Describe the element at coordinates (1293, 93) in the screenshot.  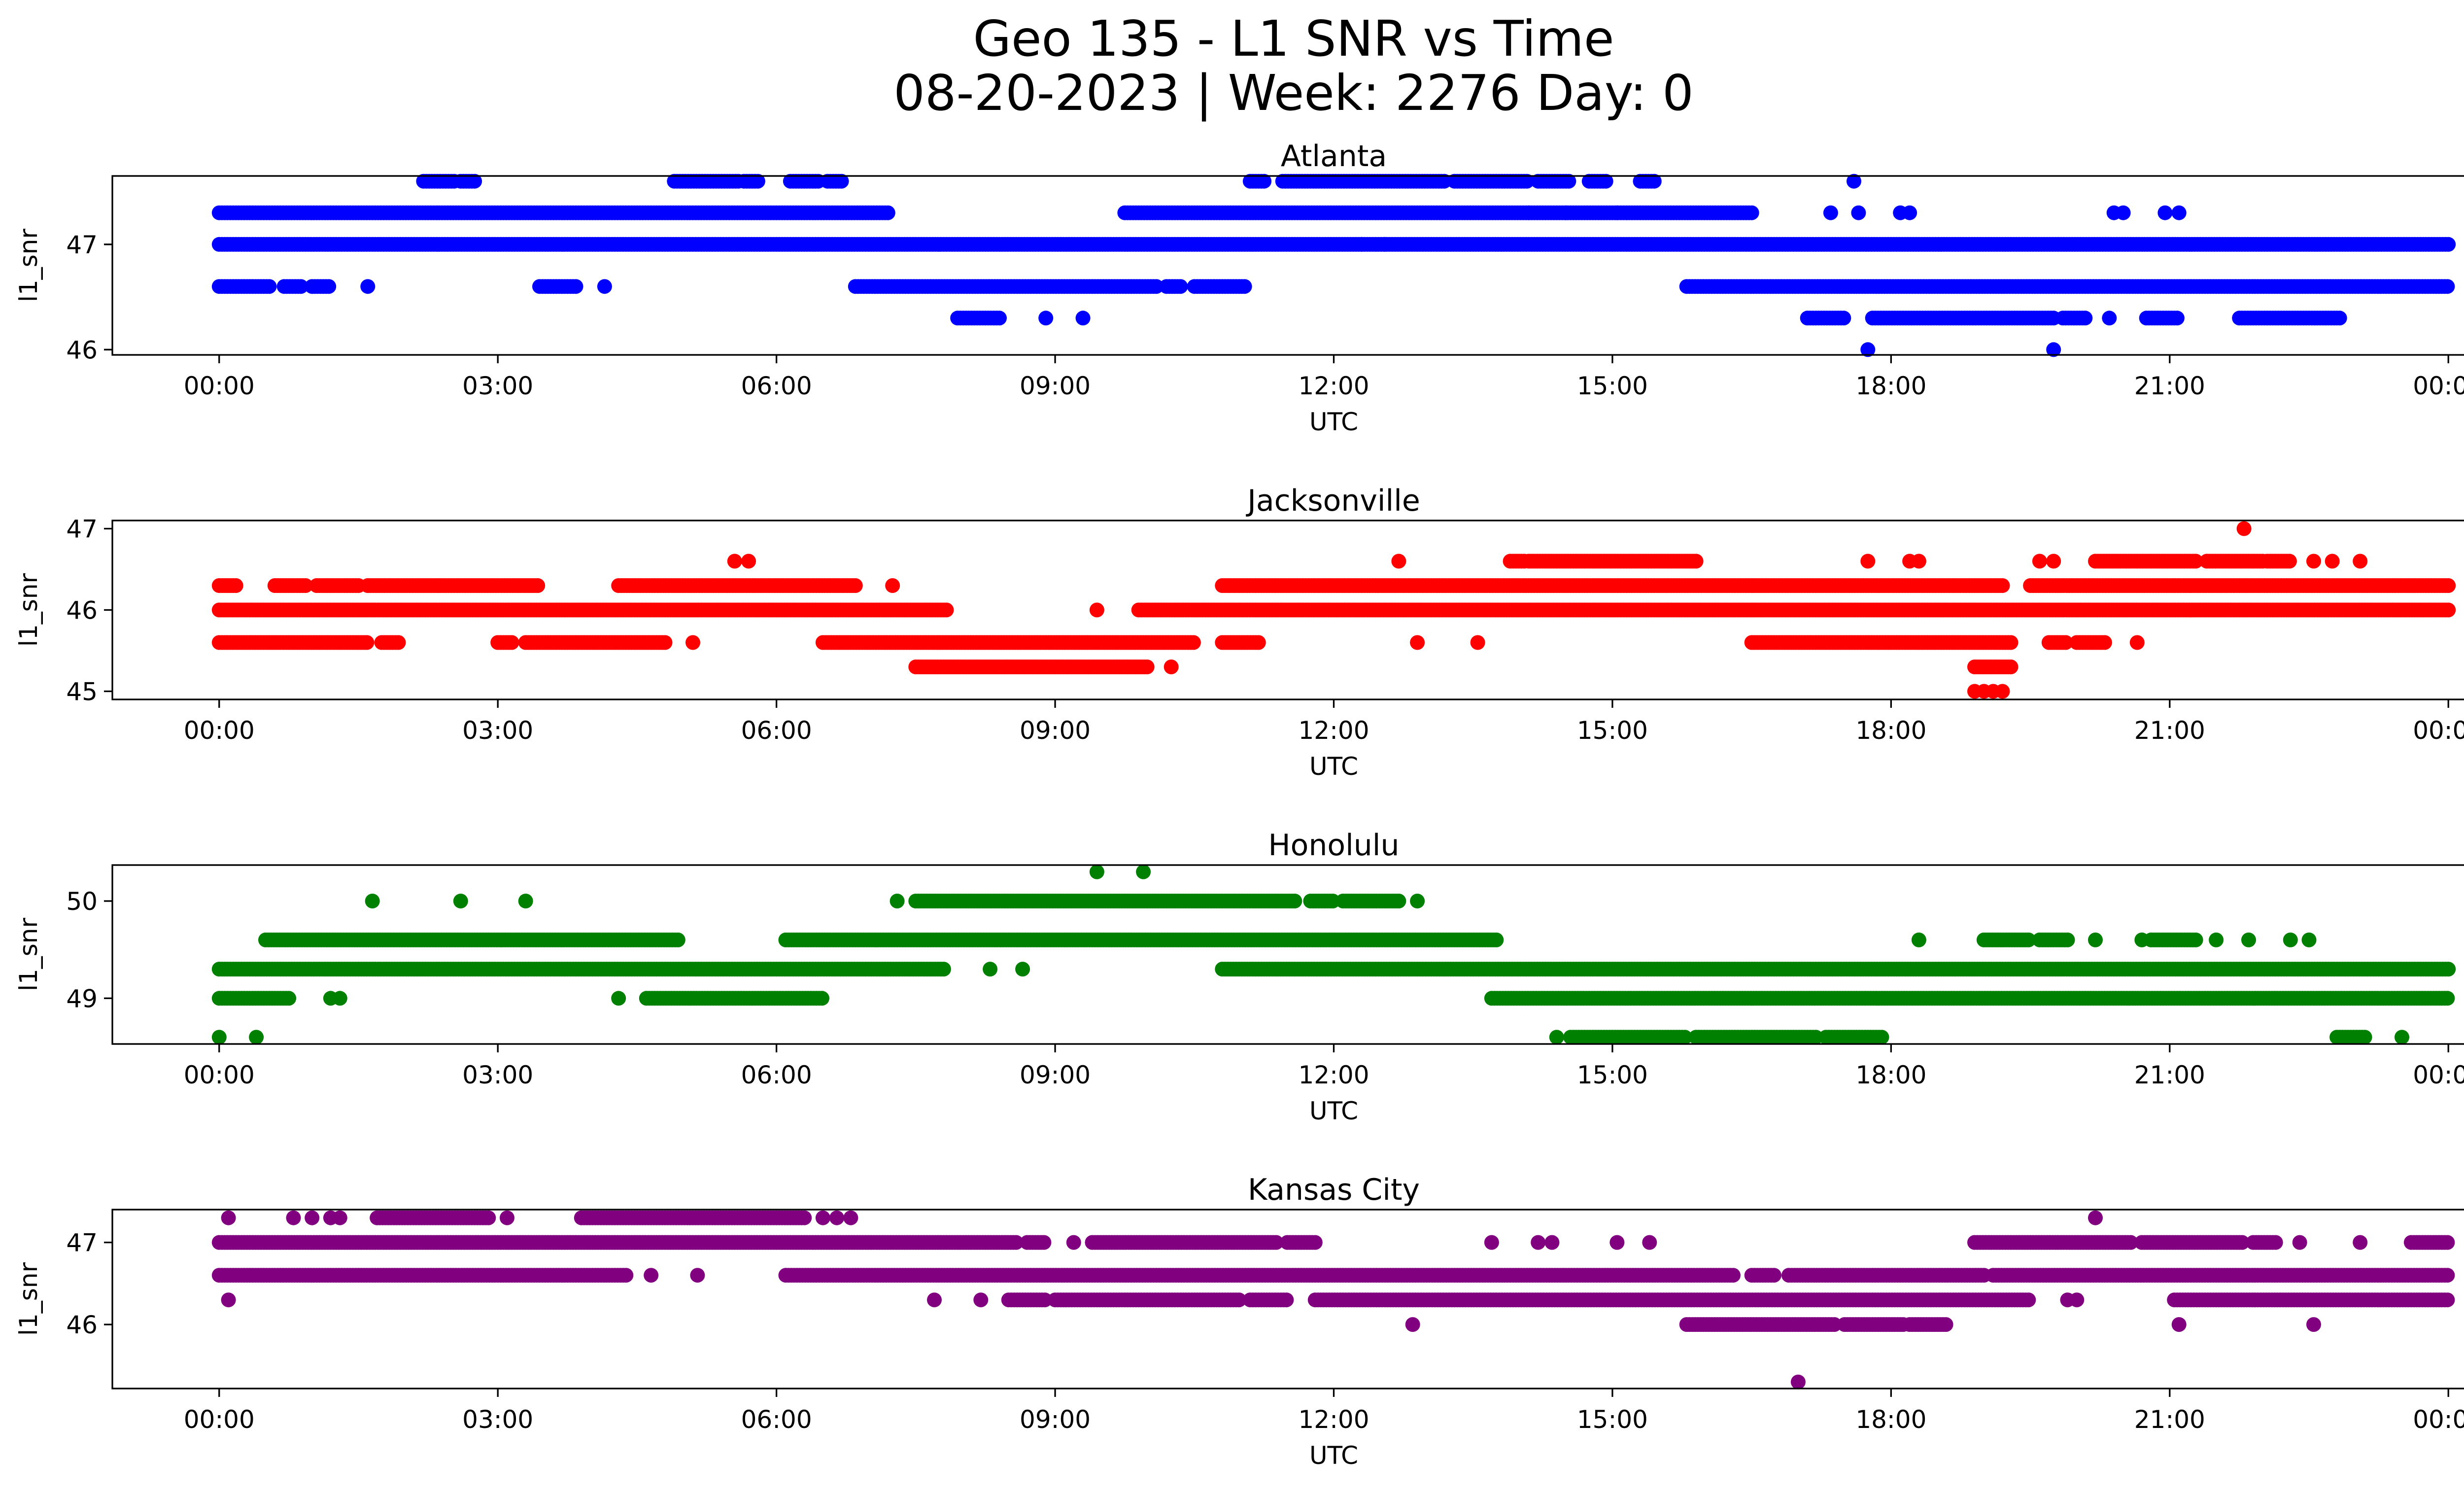
I see `figure-title-line2: 08-20-2023 | Week: 2276 Day: 0` at that location.